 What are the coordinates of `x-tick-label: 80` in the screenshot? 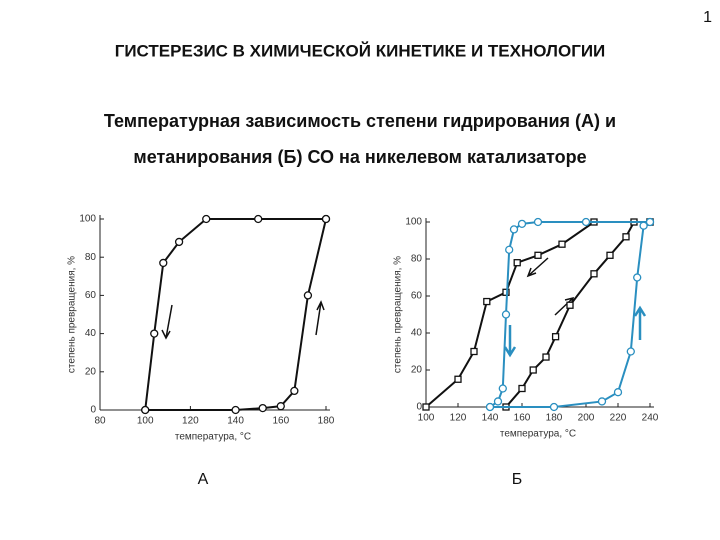 It's located at (100, 421).